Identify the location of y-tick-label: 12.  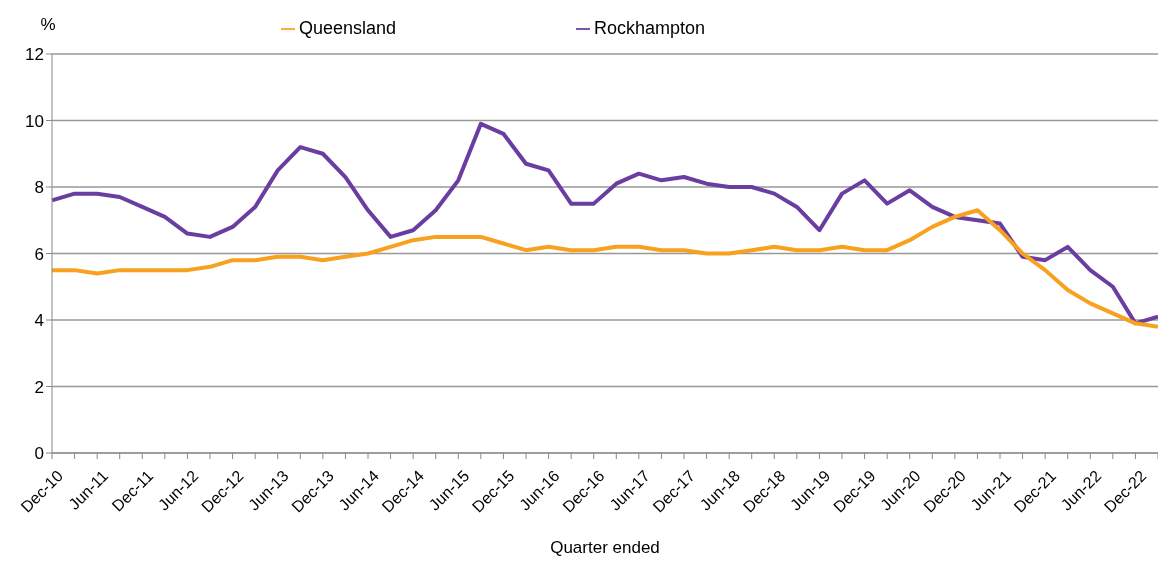
(34, 55).